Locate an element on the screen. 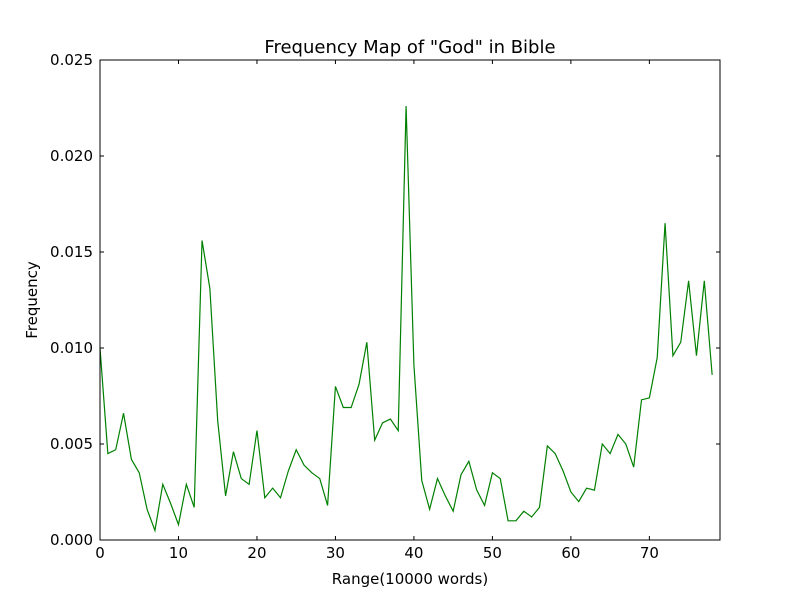 This screenshot has width=800, height=600. x-tick-label: 50 is located at coordinates (492, 553).